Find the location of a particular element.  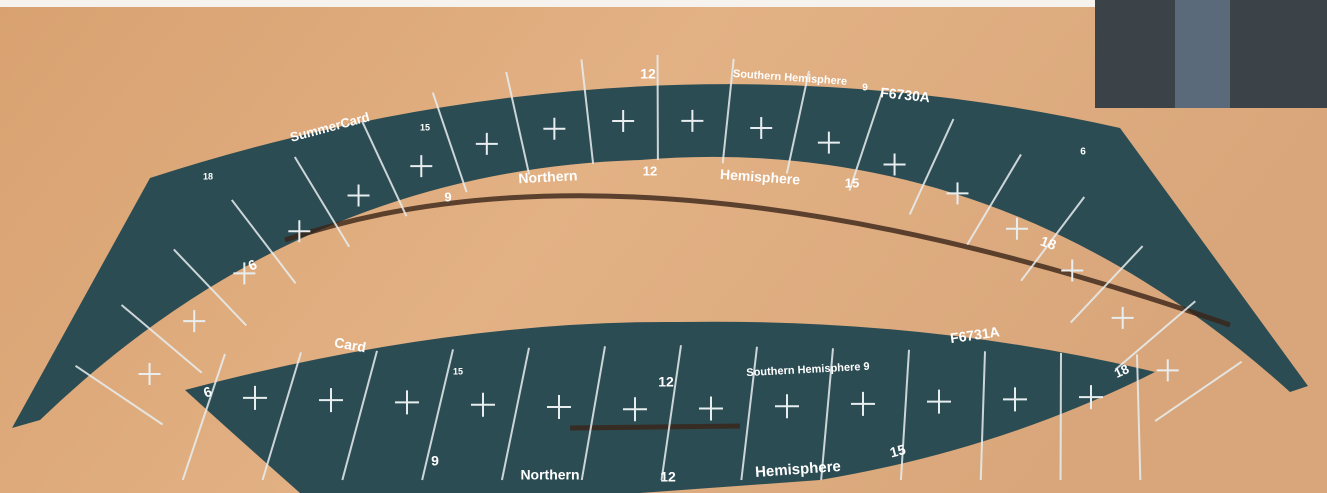

card-label: Card is located at coordinates (350, 344).